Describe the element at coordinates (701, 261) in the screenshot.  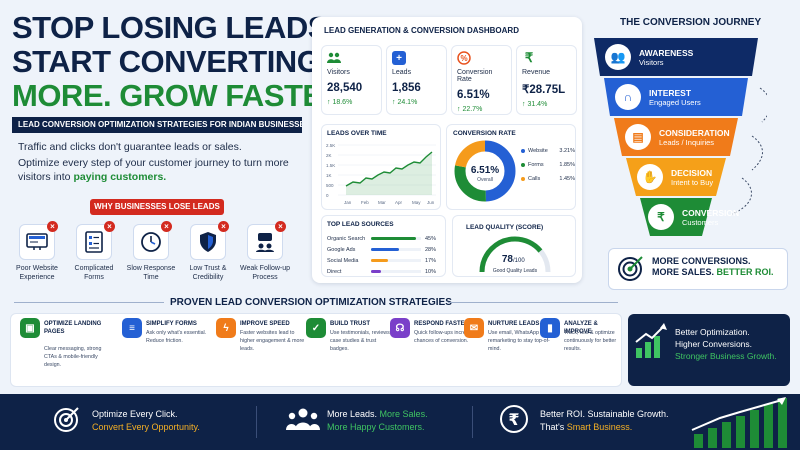
I see `roi-line-1: MORE CONVERSIONS.` at that location.